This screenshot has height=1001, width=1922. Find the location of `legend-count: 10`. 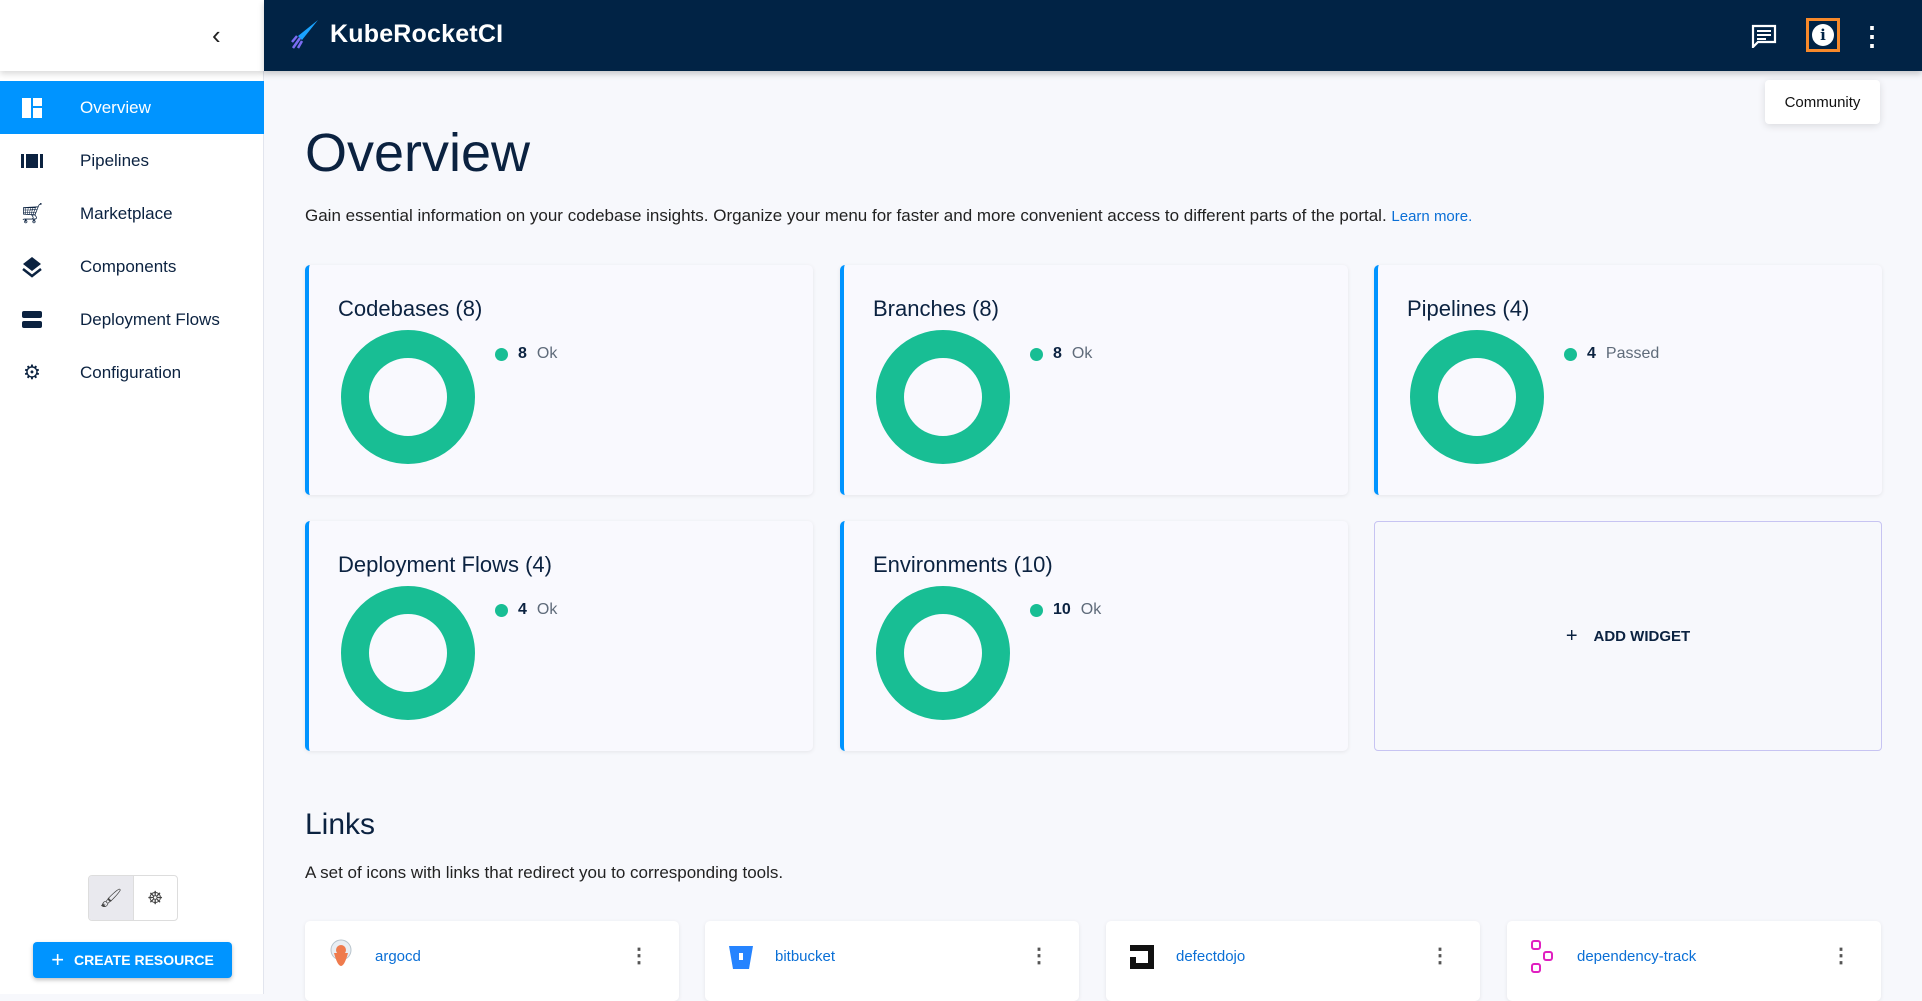

legend-count: 10 is located at coordinates (1062, 609).